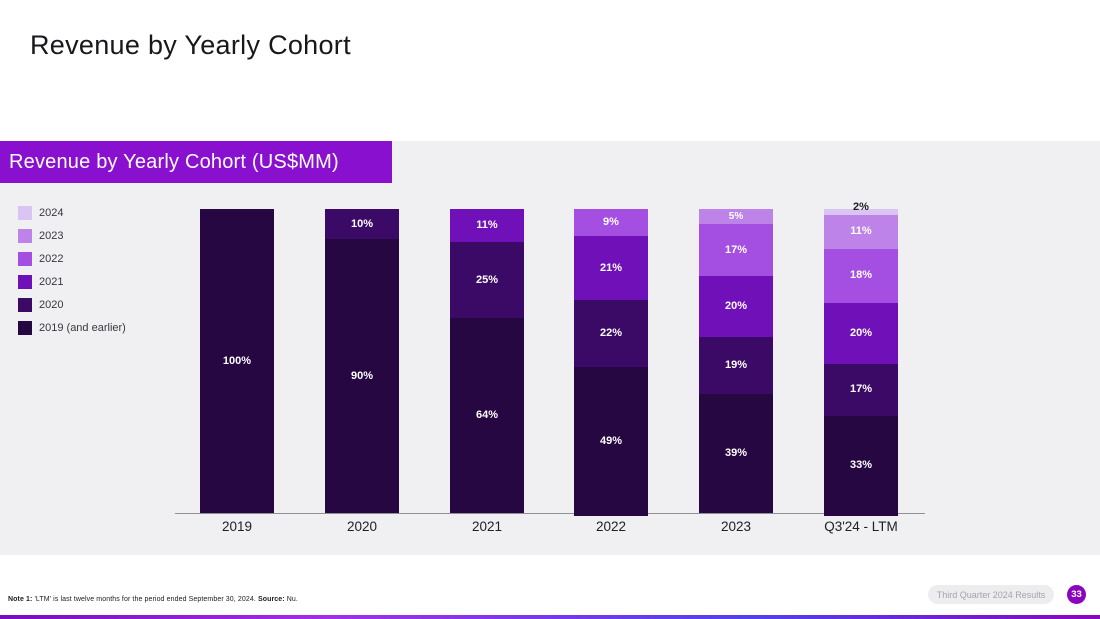 The image size is (1100, 619). What do you see at coordinates (550, 513) in the screenshot?
I see `x-axis-line` at bounding box center [550, 513].